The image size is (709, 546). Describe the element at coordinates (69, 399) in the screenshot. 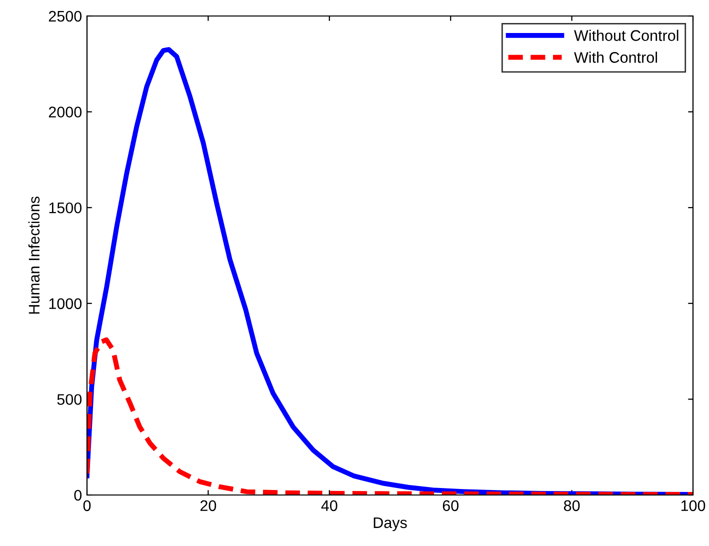

I see `y-tick-label: 500` at that location.